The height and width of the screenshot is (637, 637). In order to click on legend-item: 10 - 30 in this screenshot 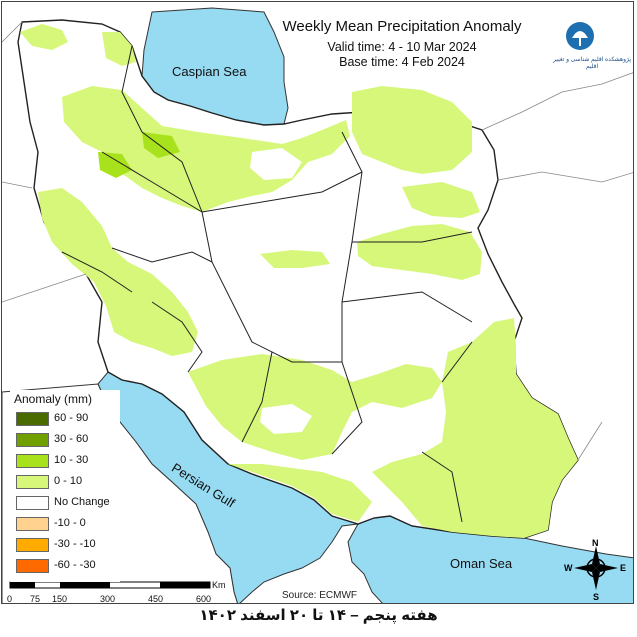, I will do `click(66, 462)`.